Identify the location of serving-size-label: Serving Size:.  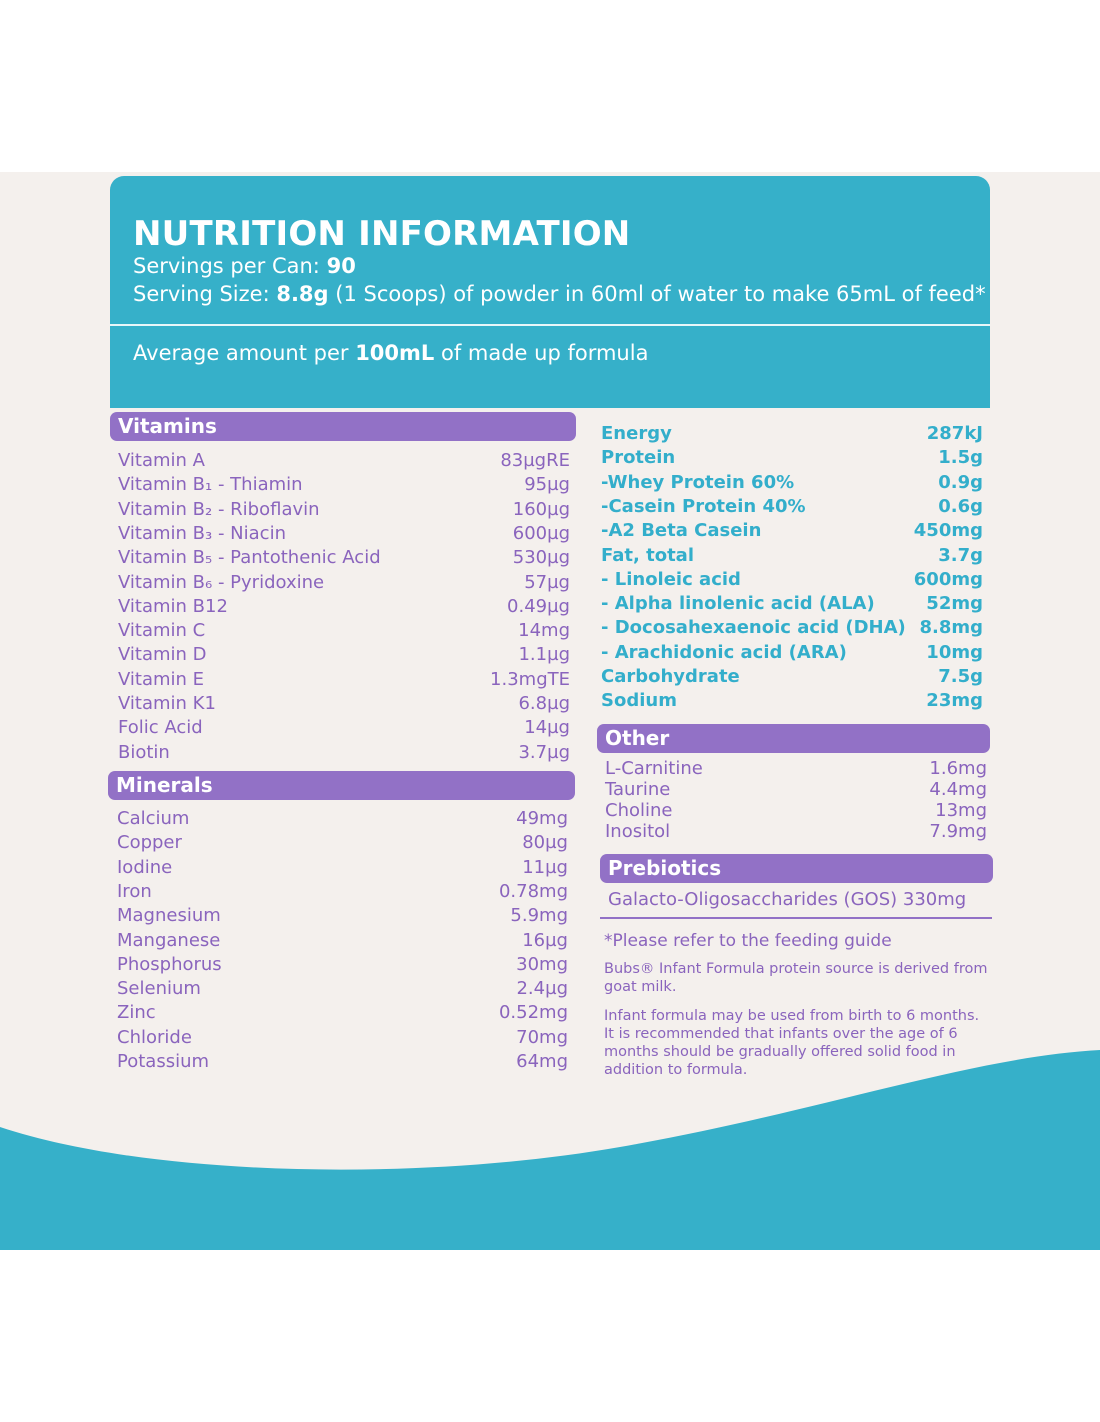
(201, 294).